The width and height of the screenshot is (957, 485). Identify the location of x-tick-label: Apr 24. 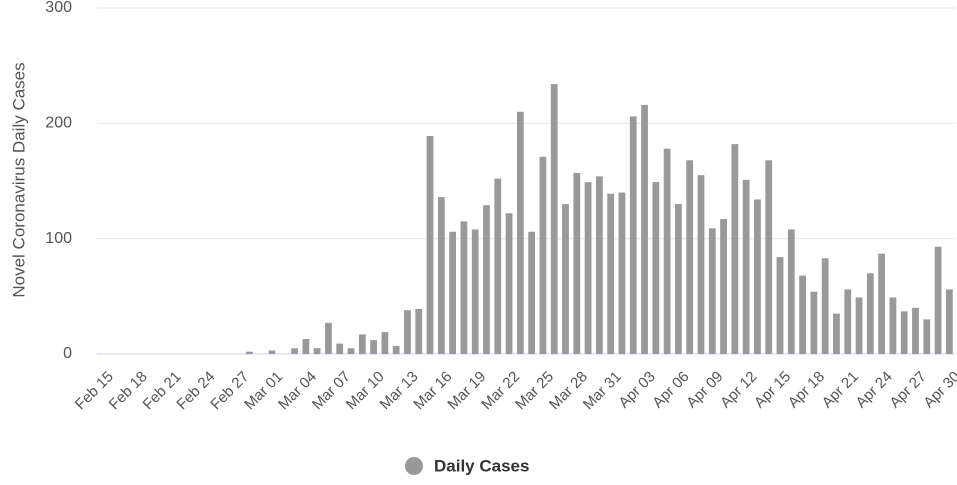
(874, 389).